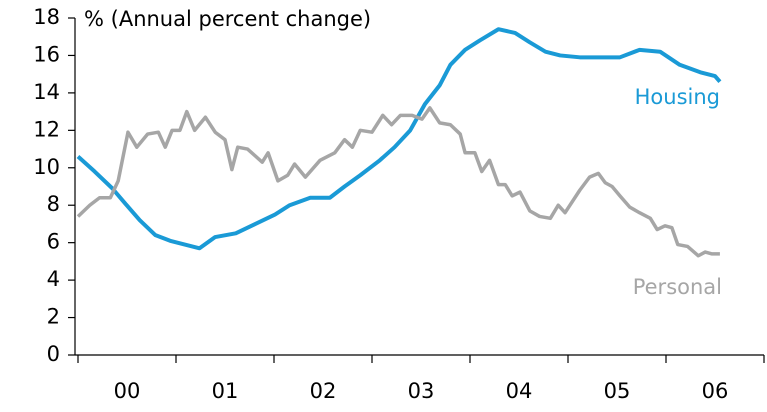  What do you see at coordinates (677, 97) in the screenshot?
I see `series-label: Housing` at bounding box center [677, 97].